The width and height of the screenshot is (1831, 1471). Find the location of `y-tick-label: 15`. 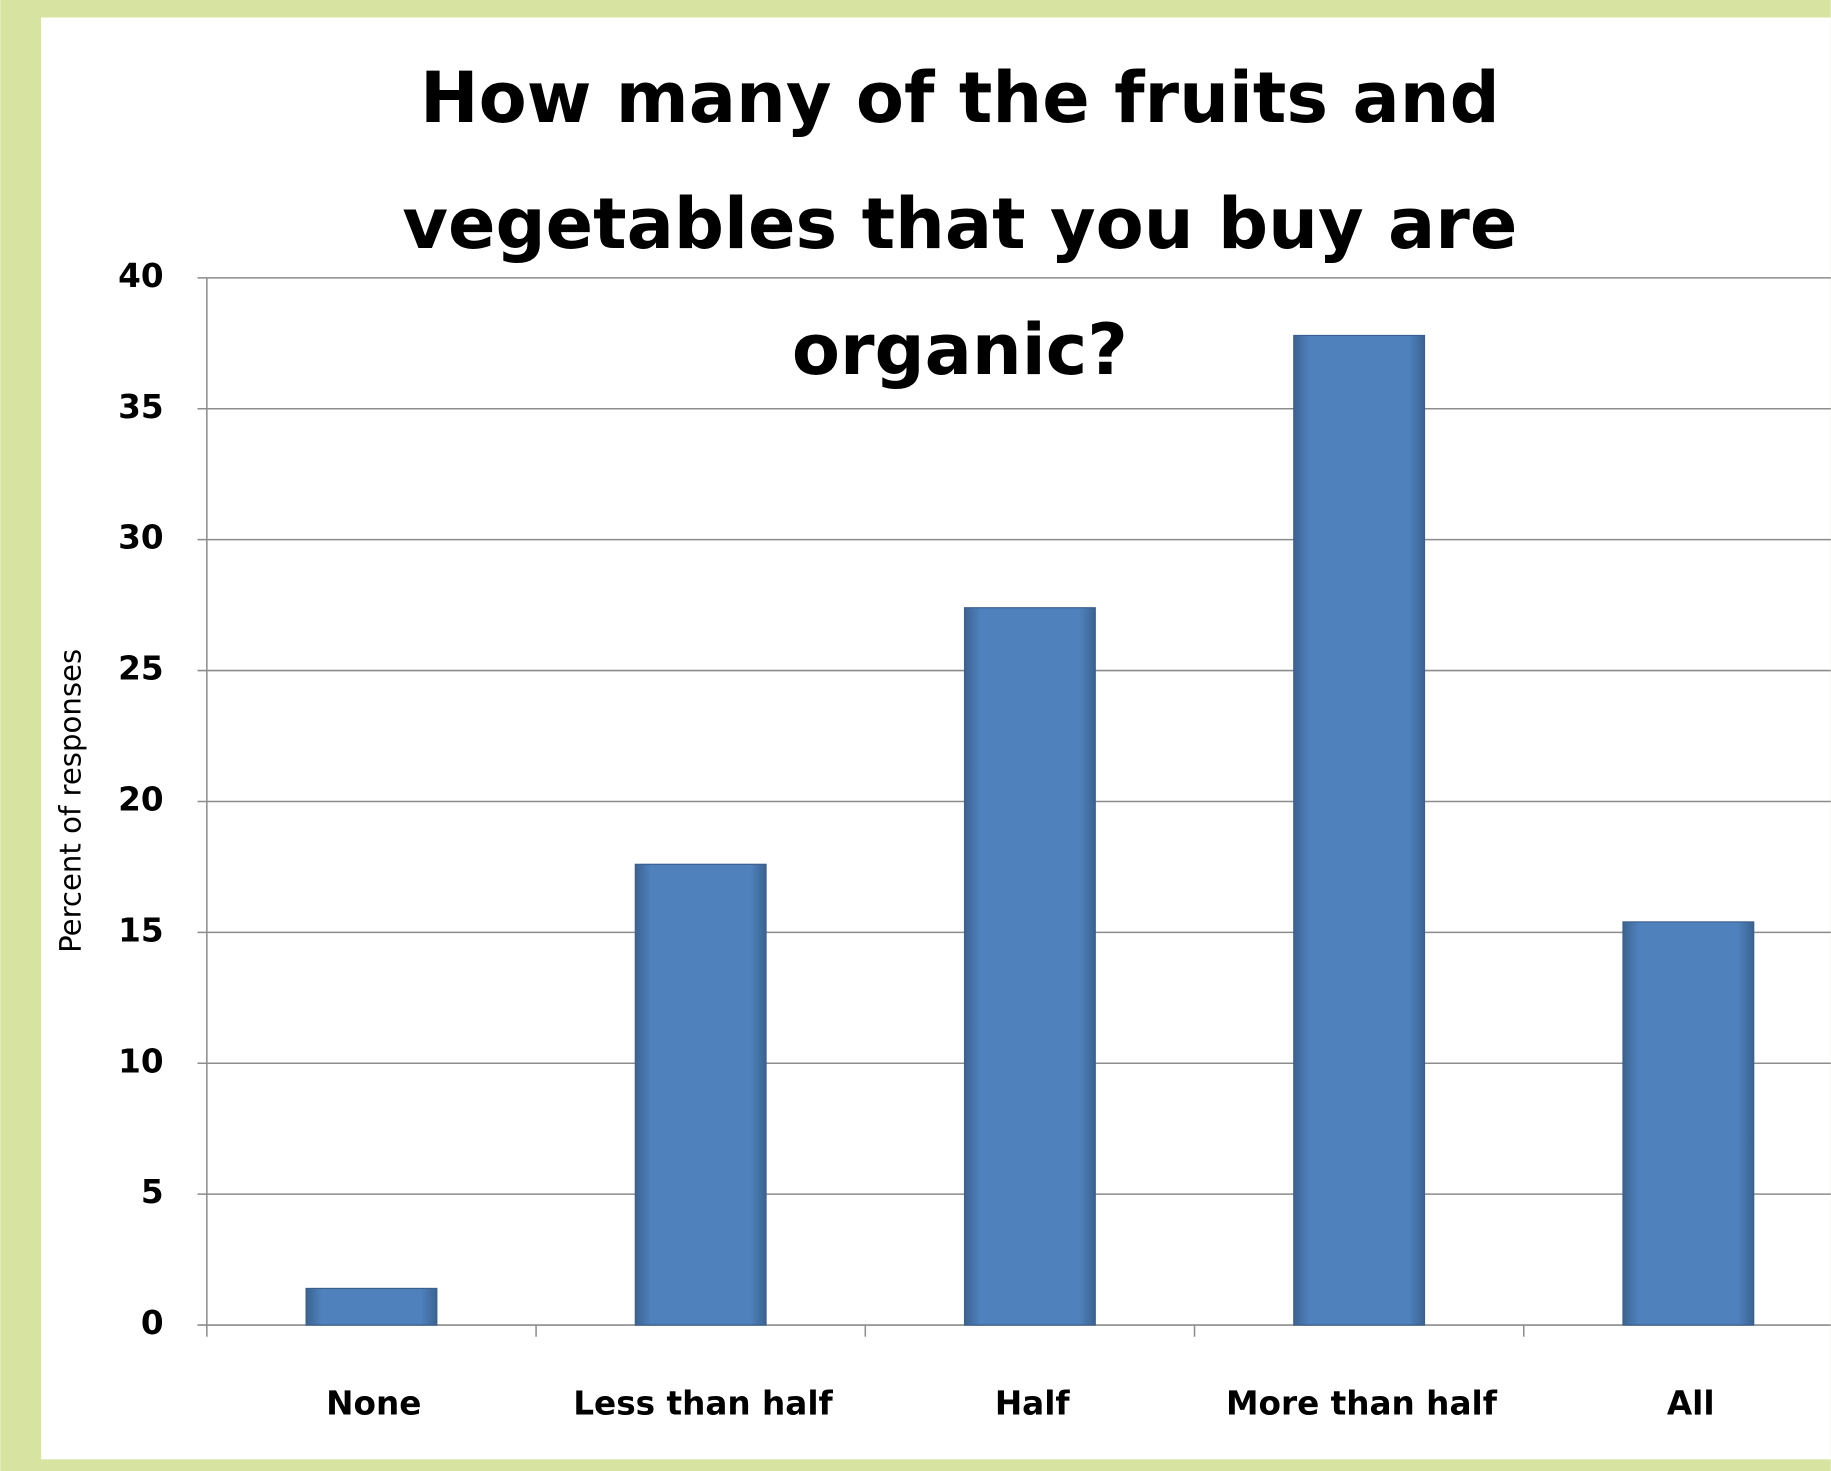

y-tick-label: 15 is located at coordinates (140, 930).